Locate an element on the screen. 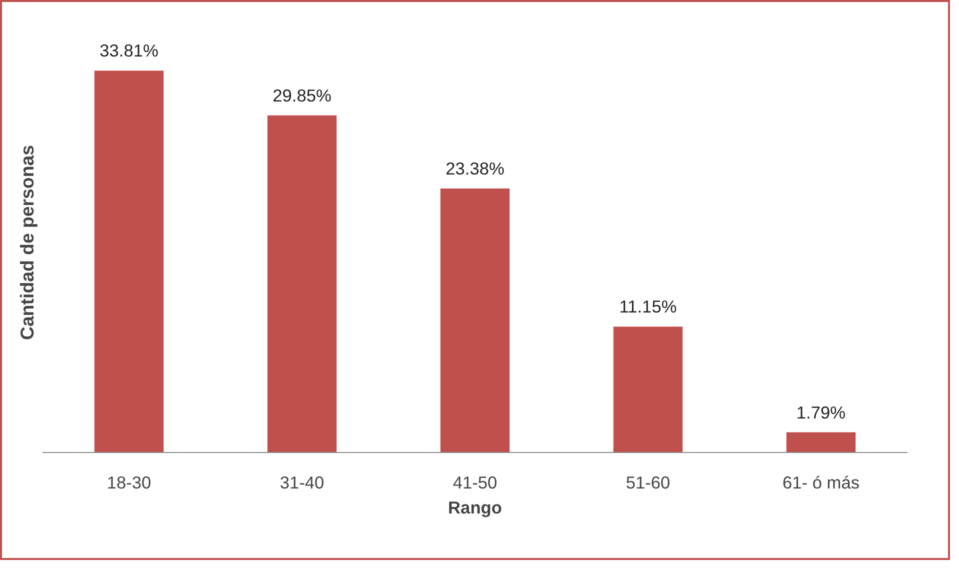 Image resolution: width=959 pixels, height=581 pixels. x-axis-title: Rango is located at coordinates (475, 508).